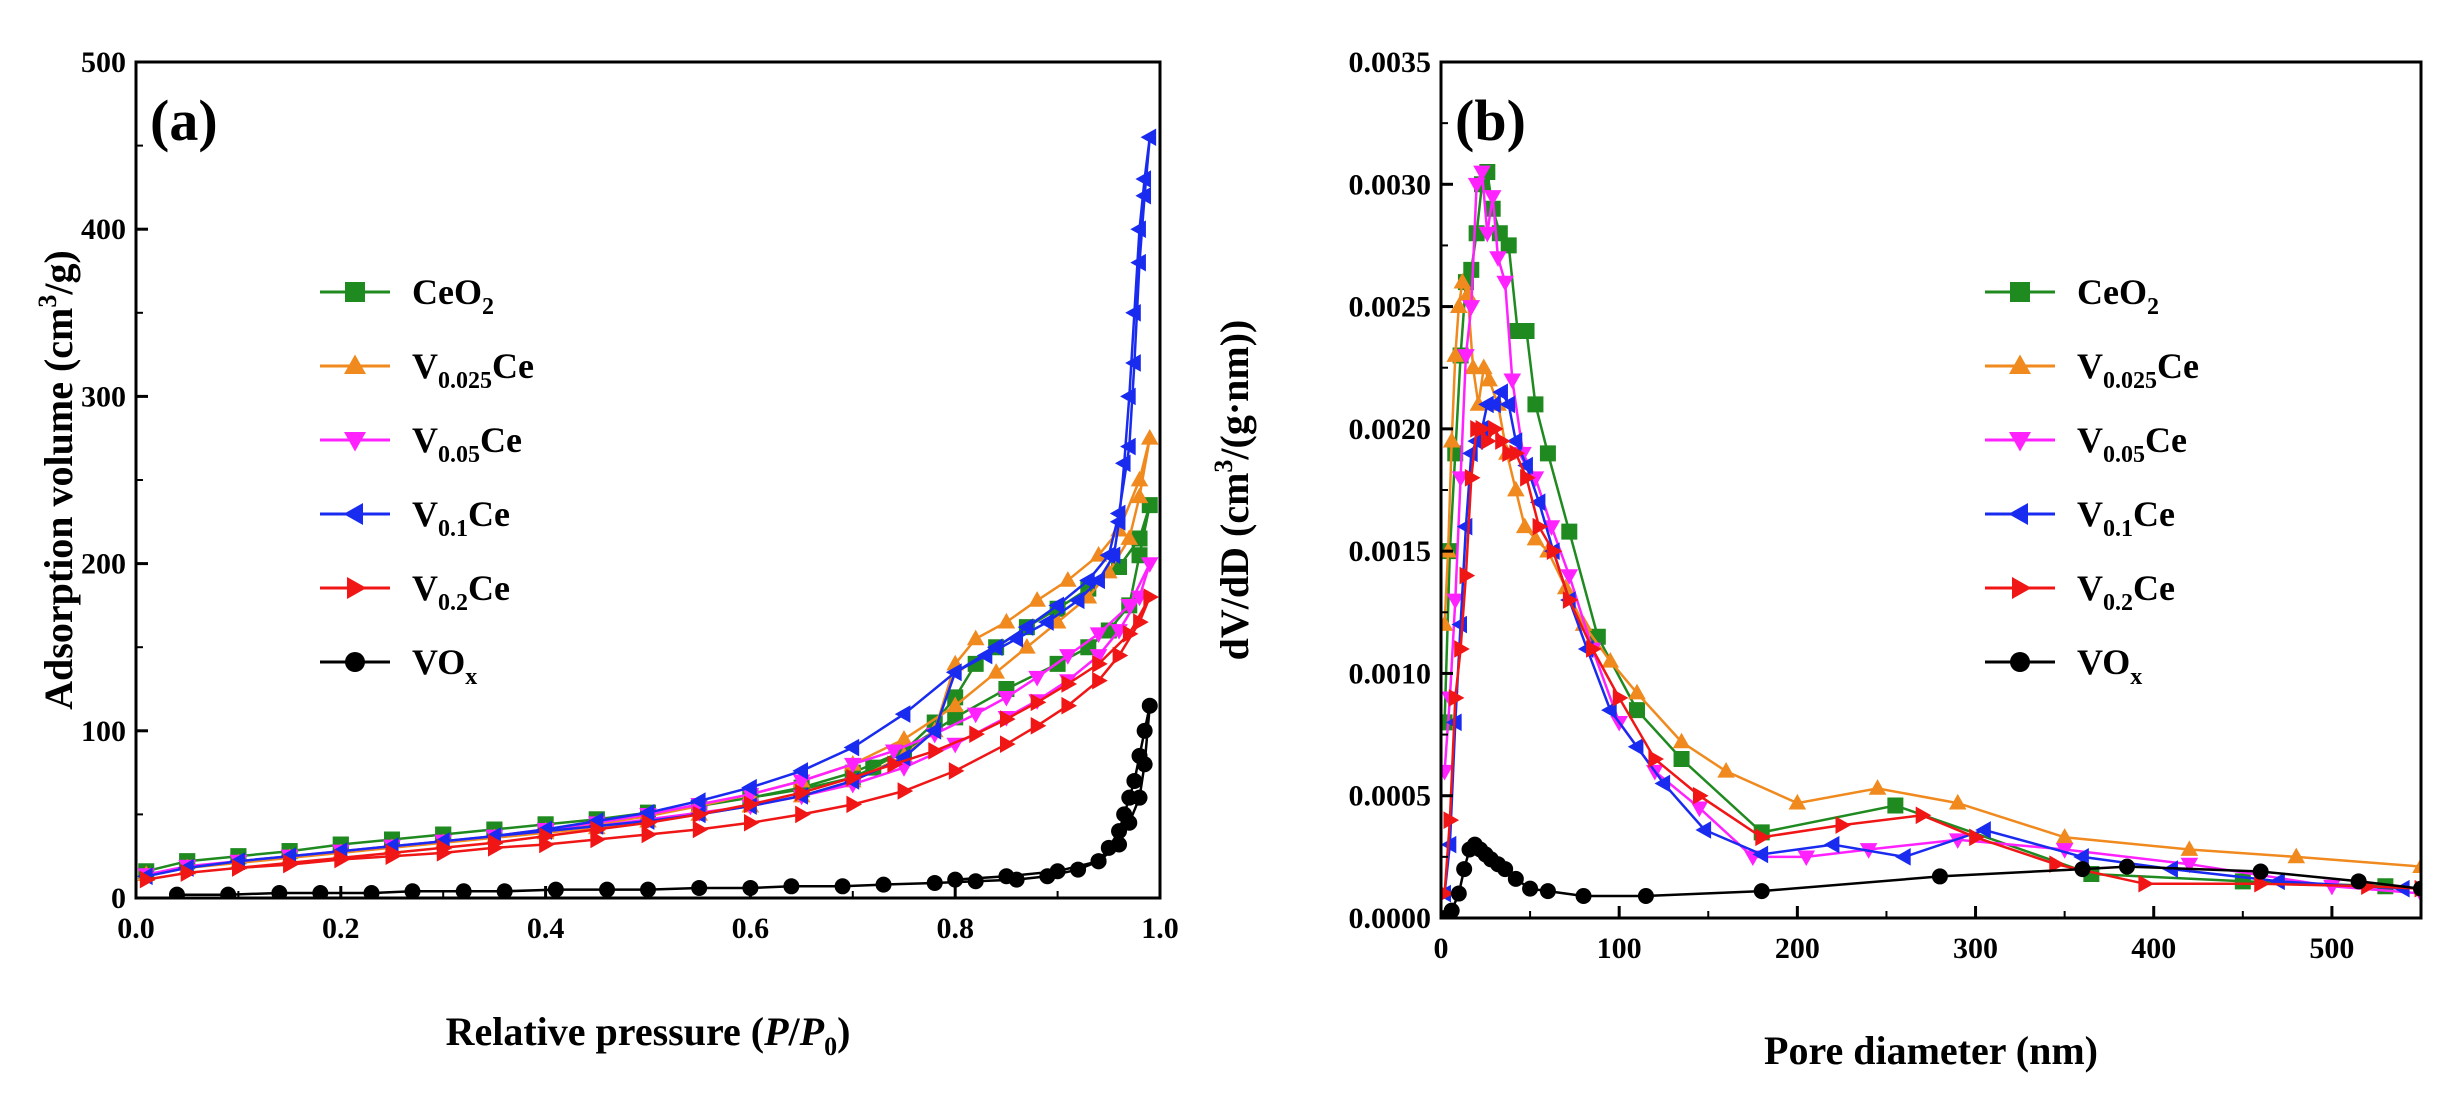 The image size is (2462, 1105). Describe the element at coordinates (1139, 495) in the screenshot. I see `panel-a-point-V0.025Ce` at that location.